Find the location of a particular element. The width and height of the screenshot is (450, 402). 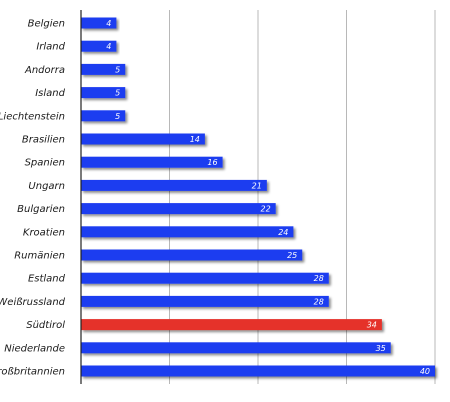

value-label: 16 is located at coordinates (212, 162).